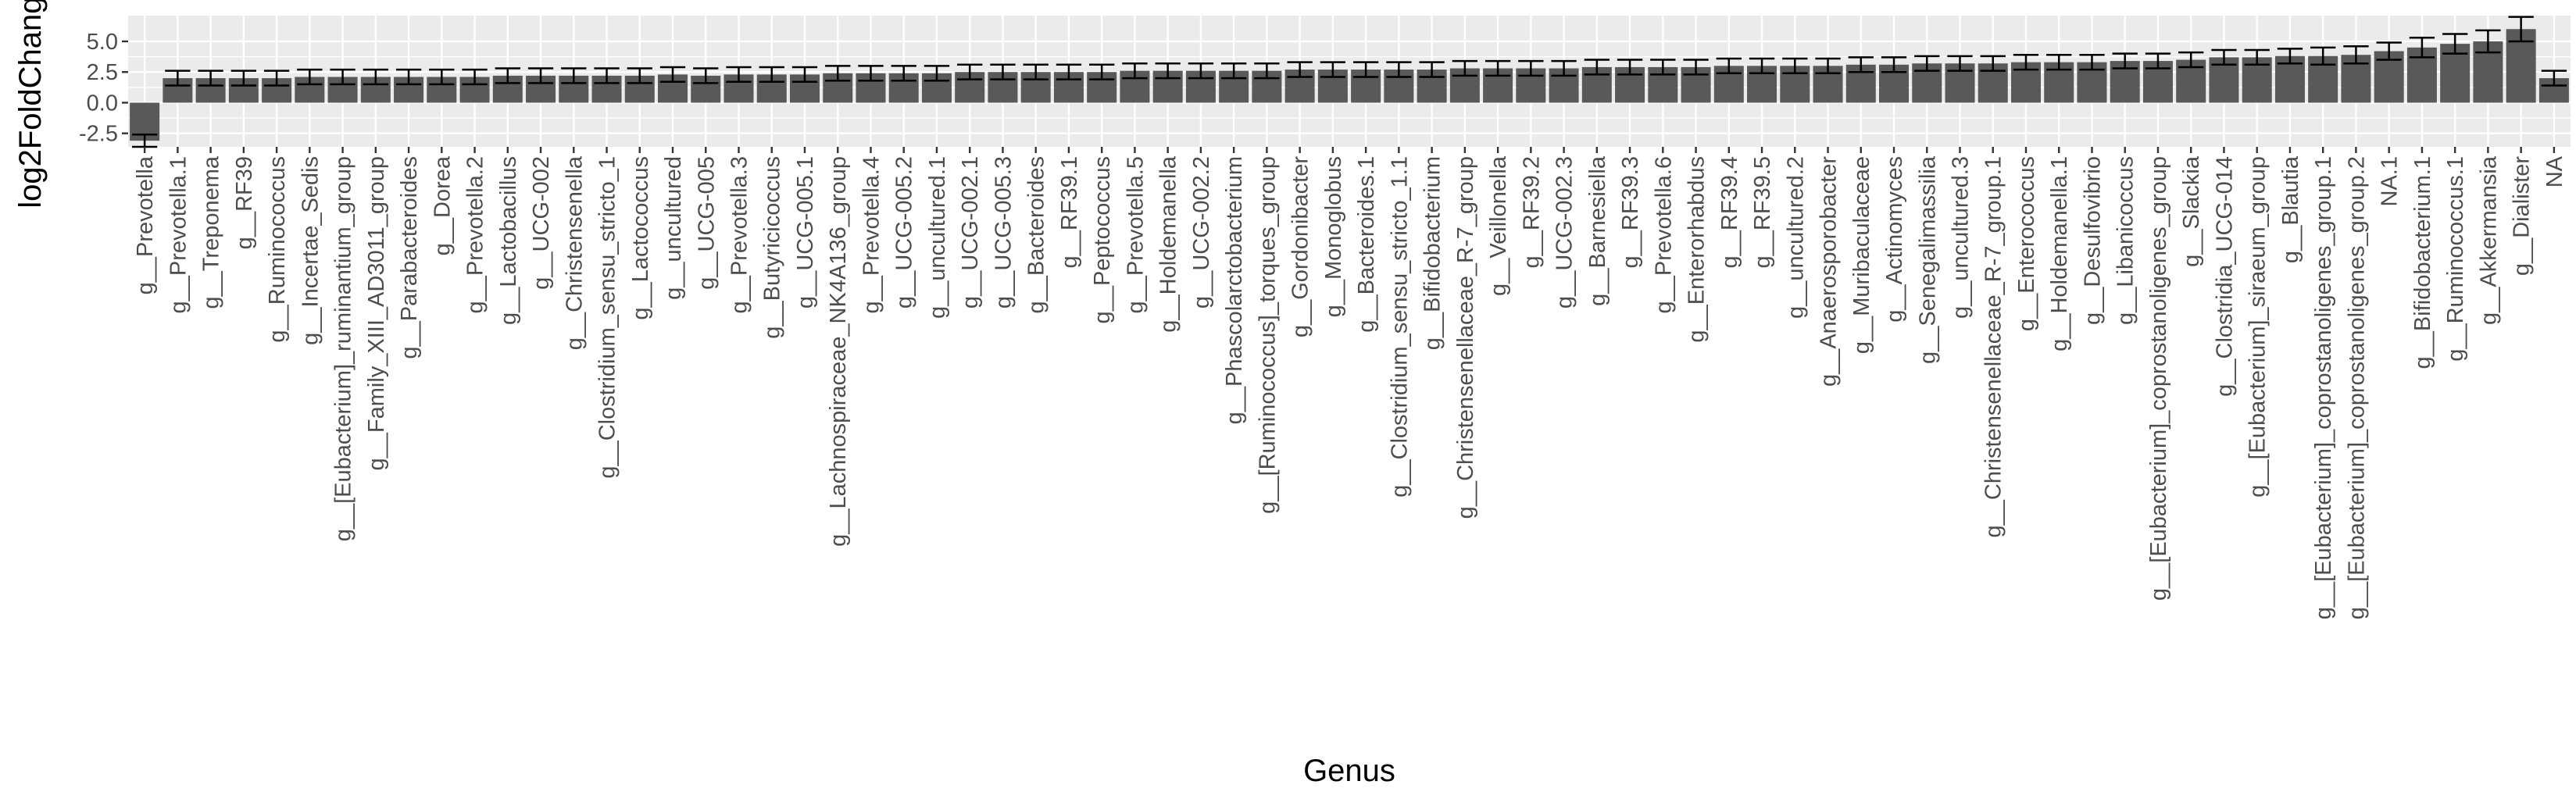 Image resolution: width=2576 pixels, height=806 pixels. Describe the element at coordinates (1830, 272) in the screenshot. I see `x-tick-label: g__Anaerosporobacter` at that location.